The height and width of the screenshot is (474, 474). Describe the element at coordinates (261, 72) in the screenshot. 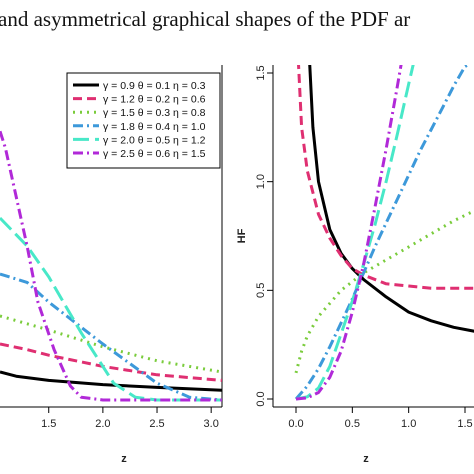

I see `right-y-tick-label: 1.5` at that location.